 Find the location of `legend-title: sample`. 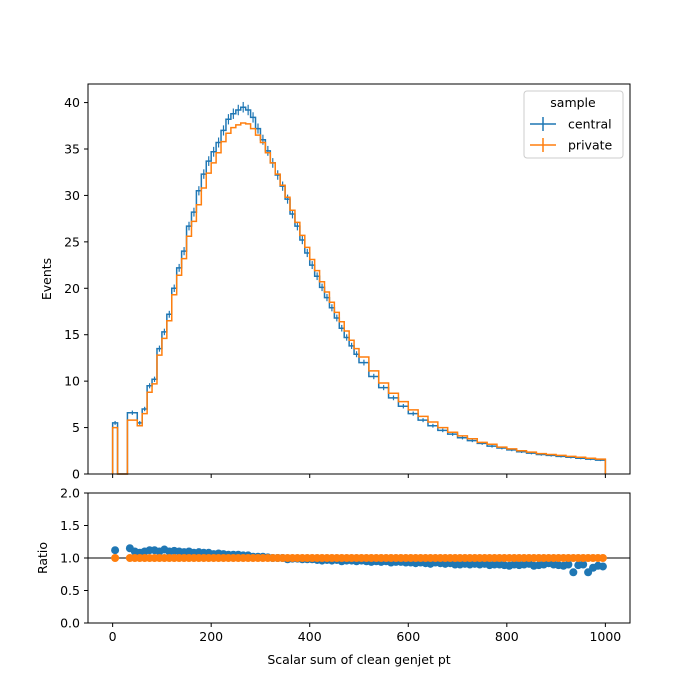

legend-title: sample is located at coordinates (573, 102).